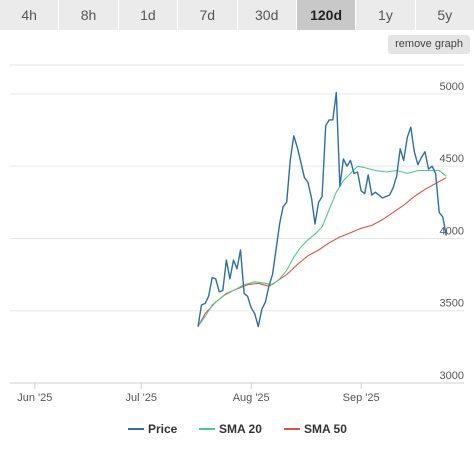 This screenshot has width=474, height=455. Describe the element at coordinates (89, 15) in the screenshot. I see `tab-8h: 8h` at that location.